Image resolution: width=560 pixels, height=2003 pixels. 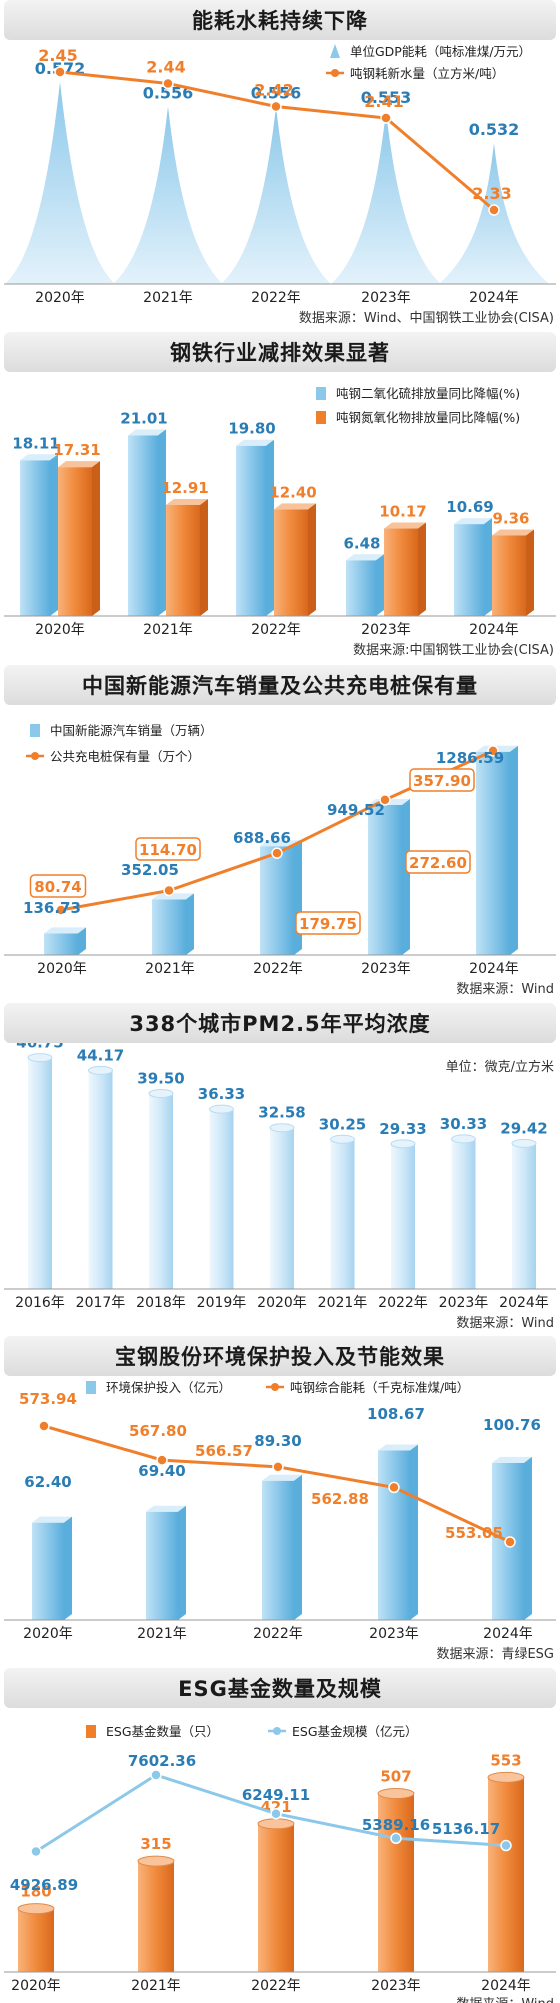 What do you see at coordinates (276, 1795) in the screenshot?
I see `data-label: 6249.11` at bounding box center [276, 1795].